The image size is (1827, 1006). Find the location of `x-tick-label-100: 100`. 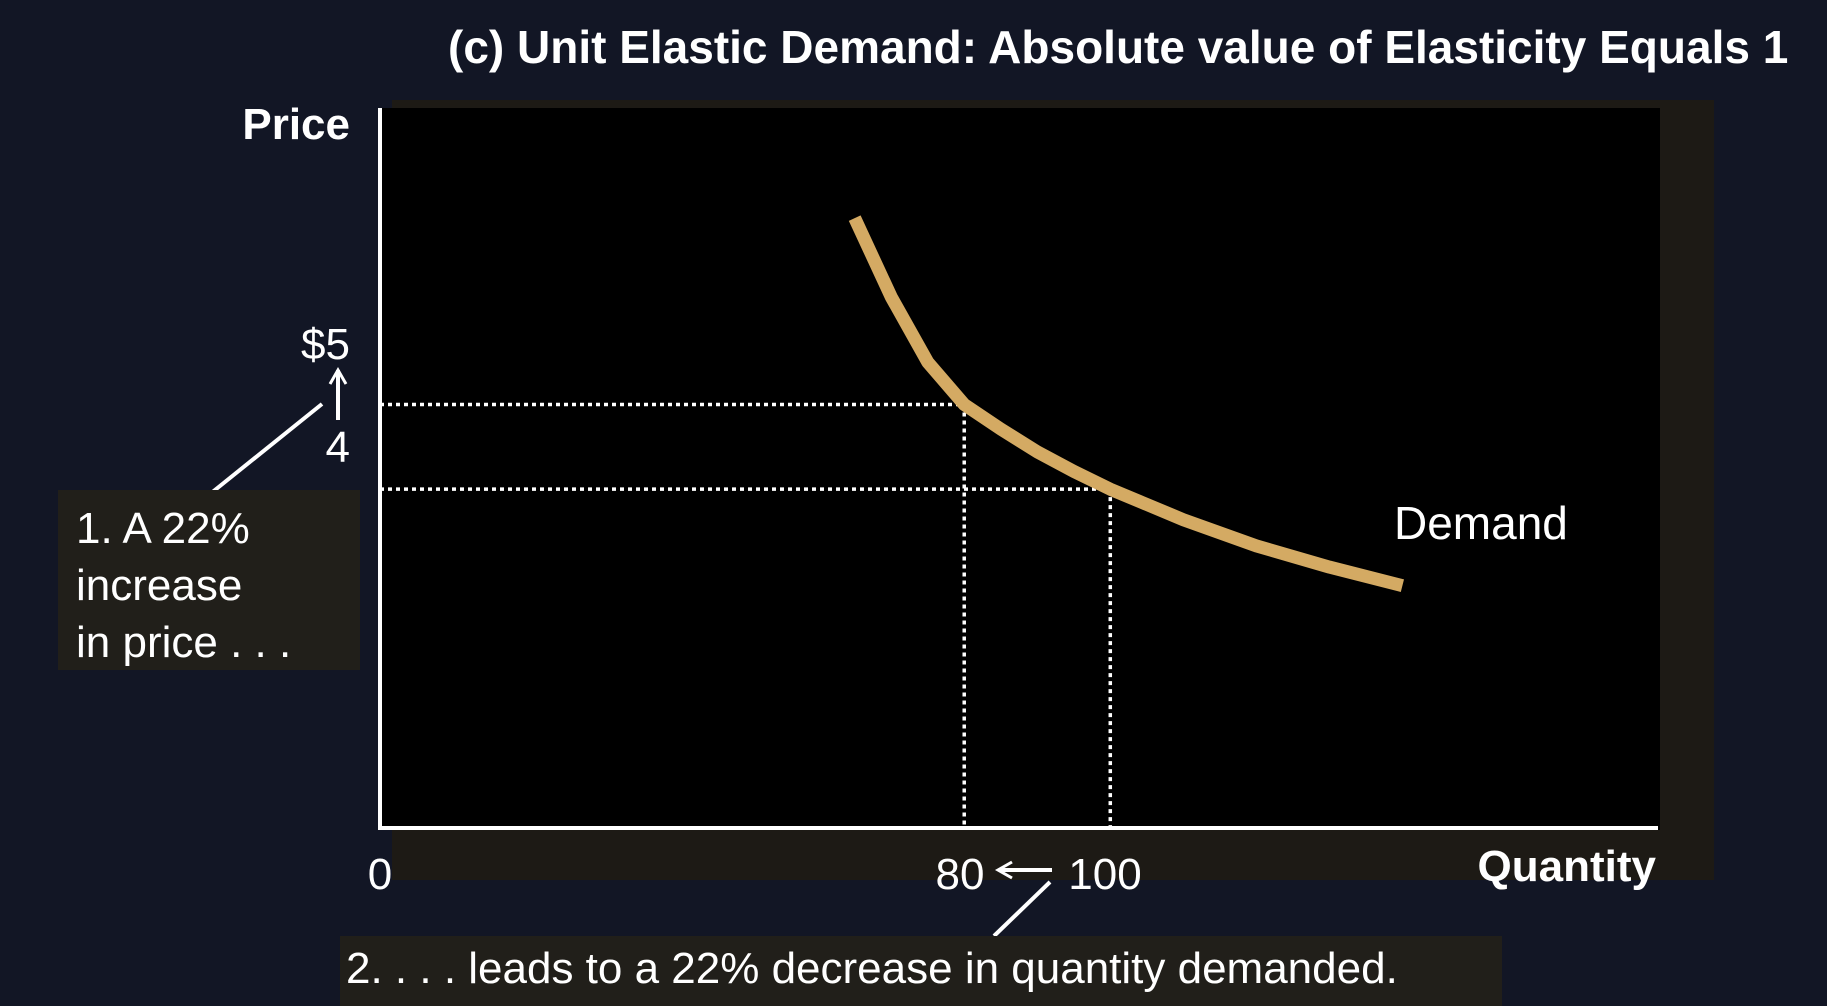

x-tick-label-100: 100 is located at coordinates (1105, 875).